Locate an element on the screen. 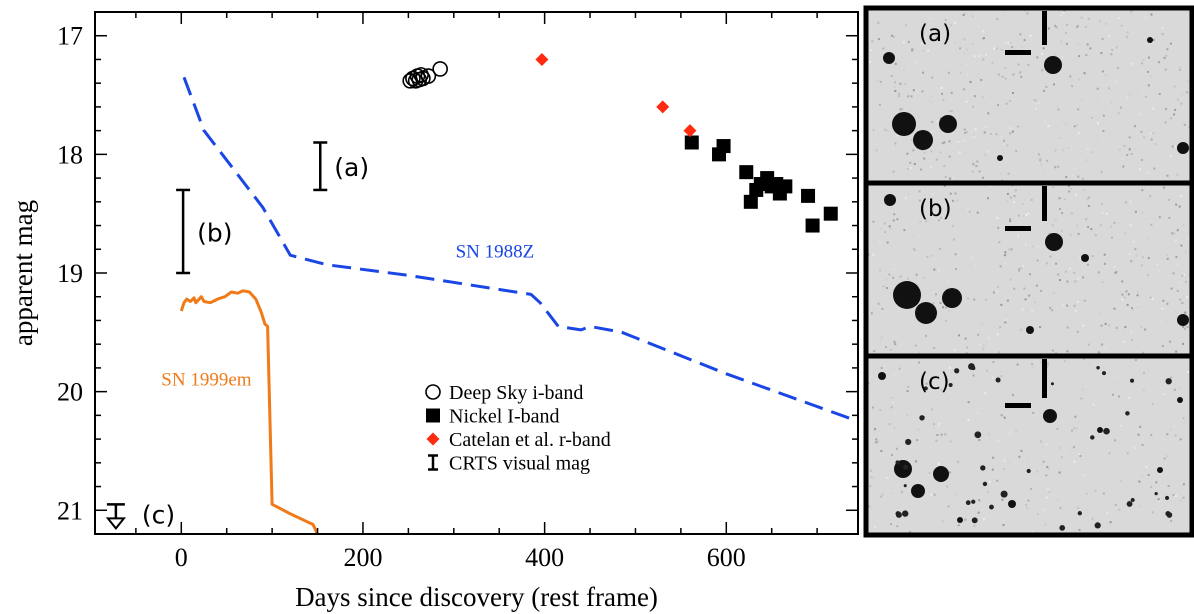 This screenshot has height=614, width=1194. catelan-point is located at coordinates (690, 131).